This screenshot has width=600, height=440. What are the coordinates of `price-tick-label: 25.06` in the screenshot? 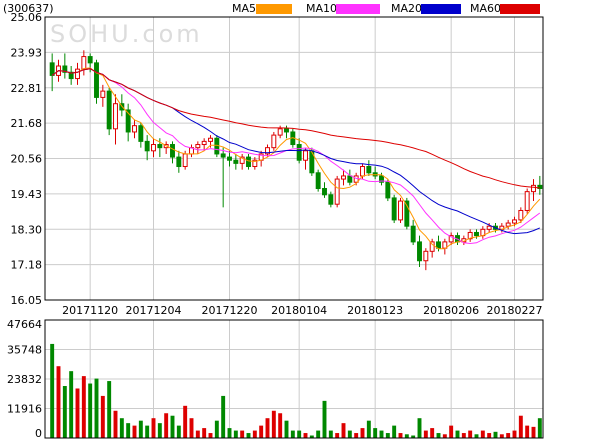 It's located at (27, 17).